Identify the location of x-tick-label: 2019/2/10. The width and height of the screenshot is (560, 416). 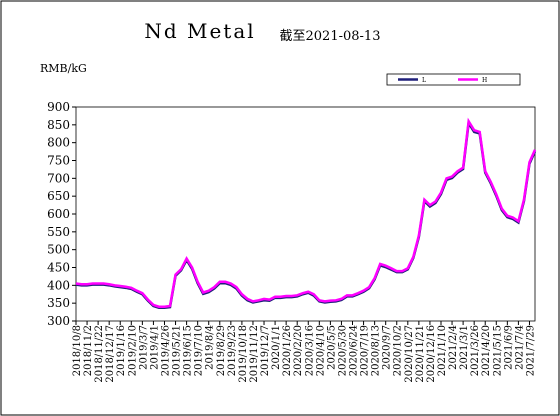
(132, 350).